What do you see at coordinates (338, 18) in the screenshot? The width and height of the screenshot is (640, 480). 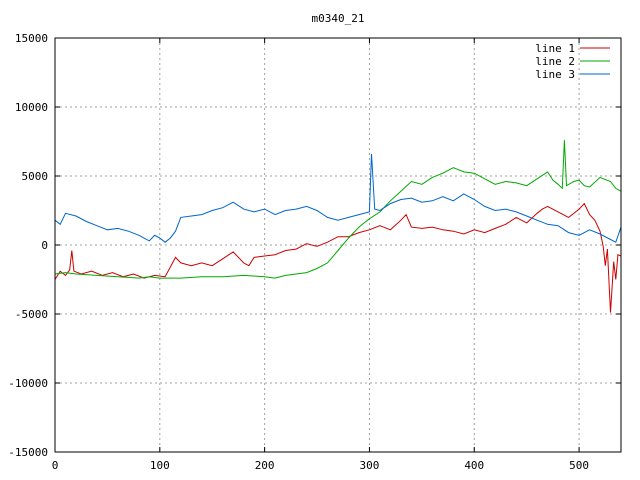 I see `chart-title: m0340_21` at bounding box center [338, 18].